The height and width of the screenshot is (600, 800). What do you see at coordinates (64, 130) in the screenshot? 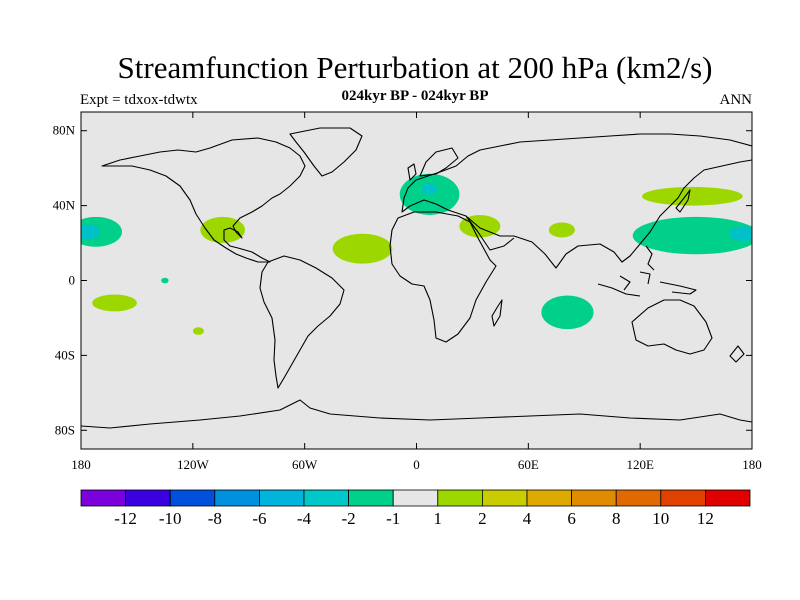
I see `lat-tick-label: 80N` at bounding box center [64, 130].